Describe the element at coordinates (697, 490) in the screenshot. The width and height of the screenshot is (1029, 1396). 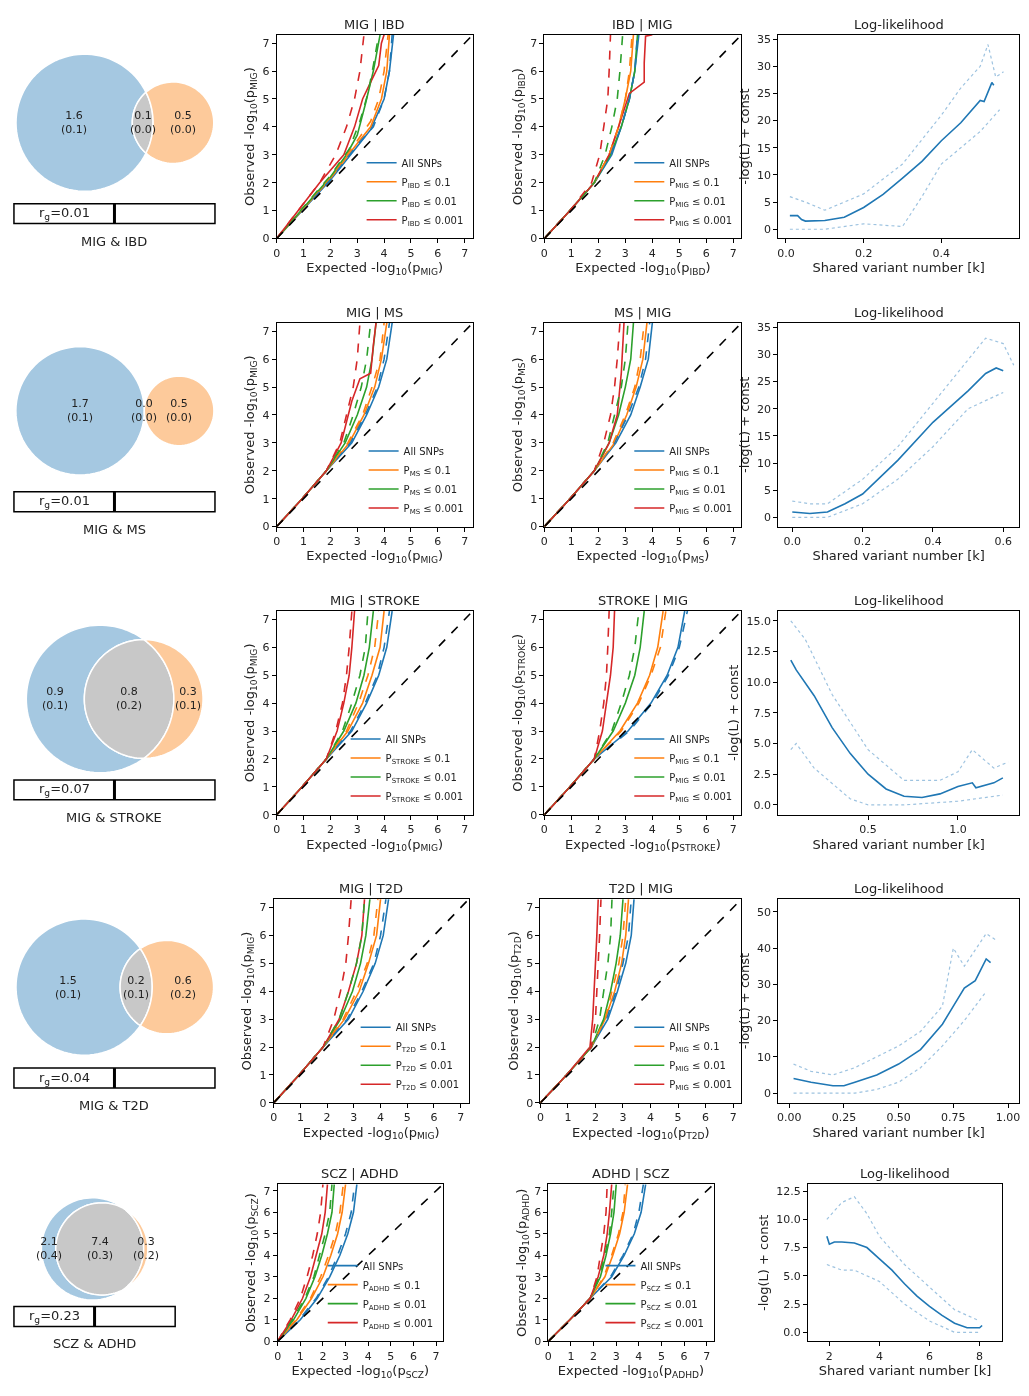
I see `legend-label: P$_{MIG}$ ≤ 0.01` at that location.